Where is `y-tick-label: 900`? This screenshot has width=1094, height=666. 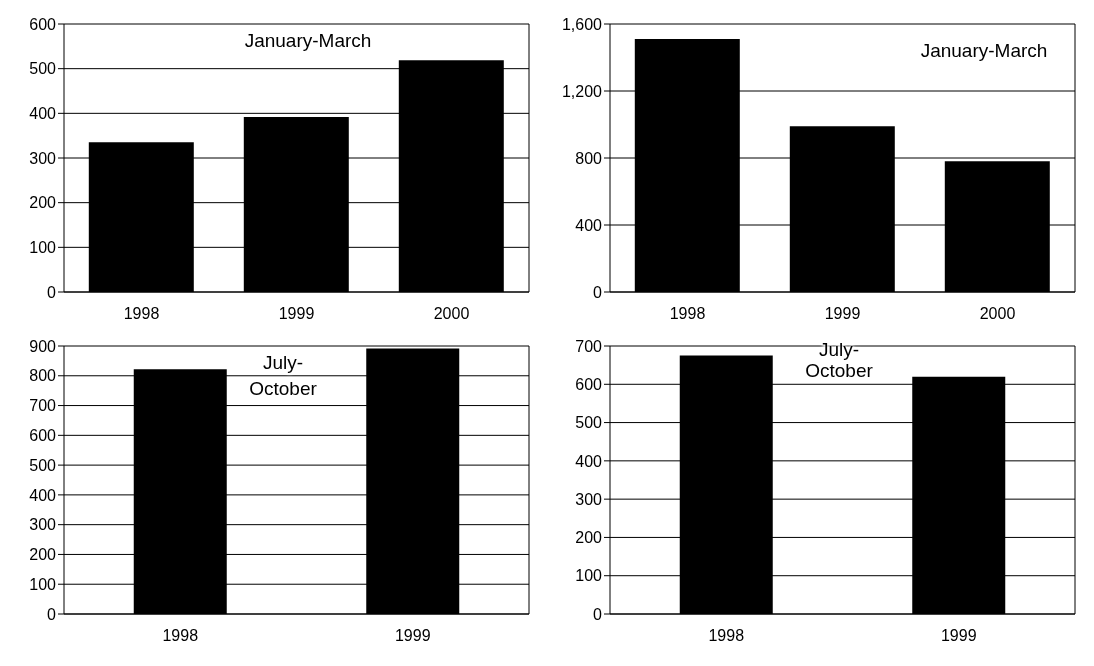 y-tick-label: 900 is located at coordinates (43, 346).